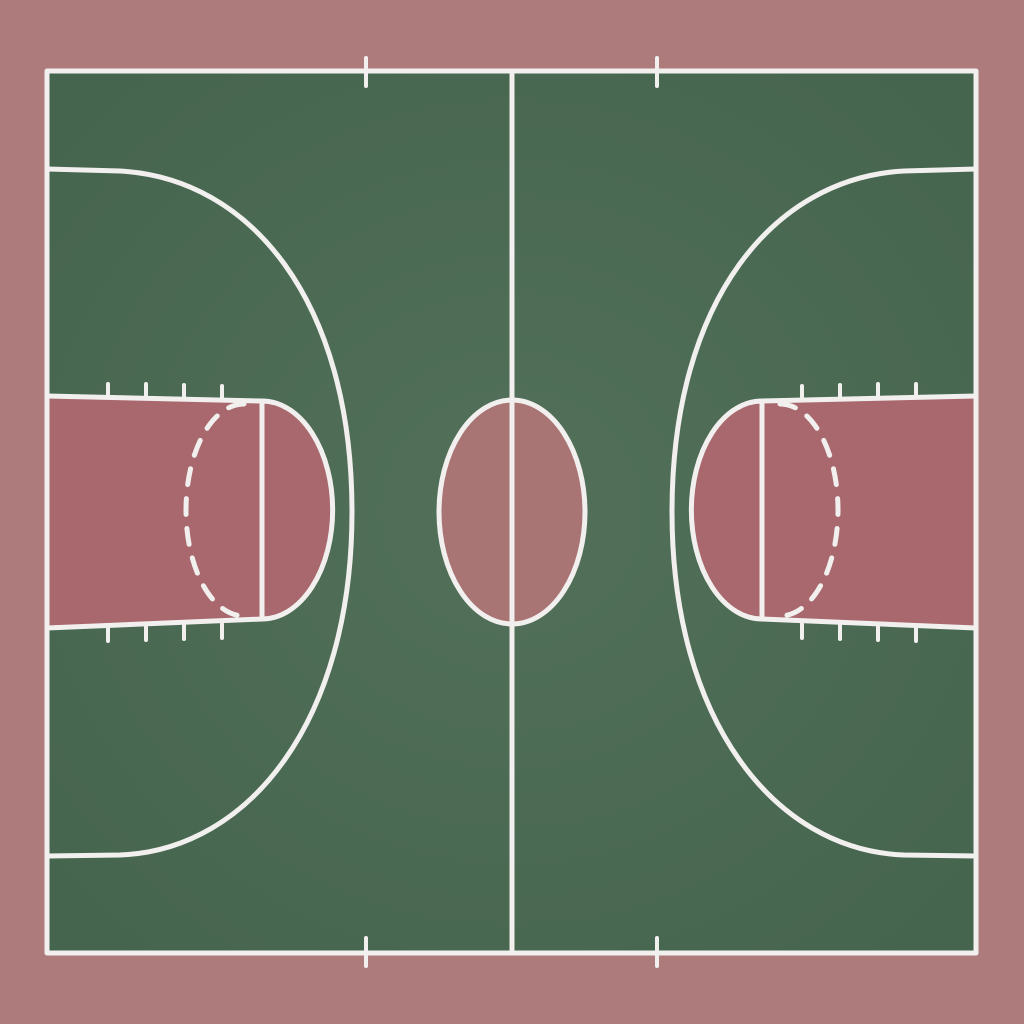 This screenshot has height=1024, width=1024. Describe the element at coordinates (215, 510) in the screenshot. I see `left-free-throw-dashed-arc` at that location.